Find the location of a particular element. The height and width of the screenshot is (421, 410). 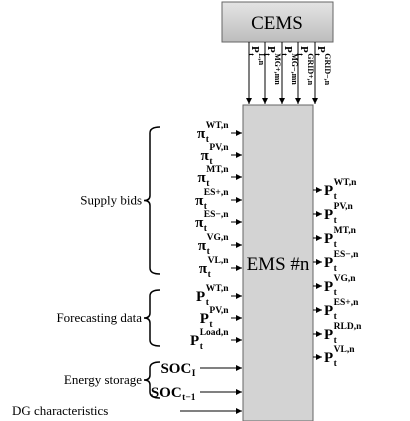

term: P ES+,n t is located at coordinates (341, 310).